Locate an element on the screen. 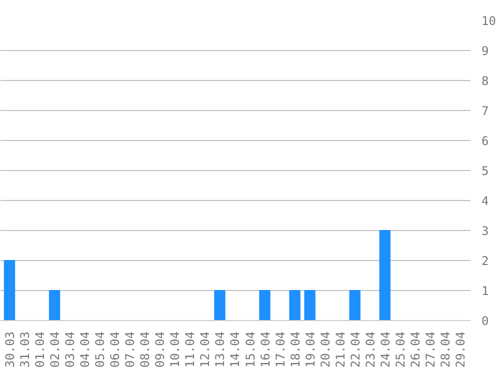 The height and width of the screenshot is (370, 498). x-tick-label: 16.04 is located at coordinates (265, 350).